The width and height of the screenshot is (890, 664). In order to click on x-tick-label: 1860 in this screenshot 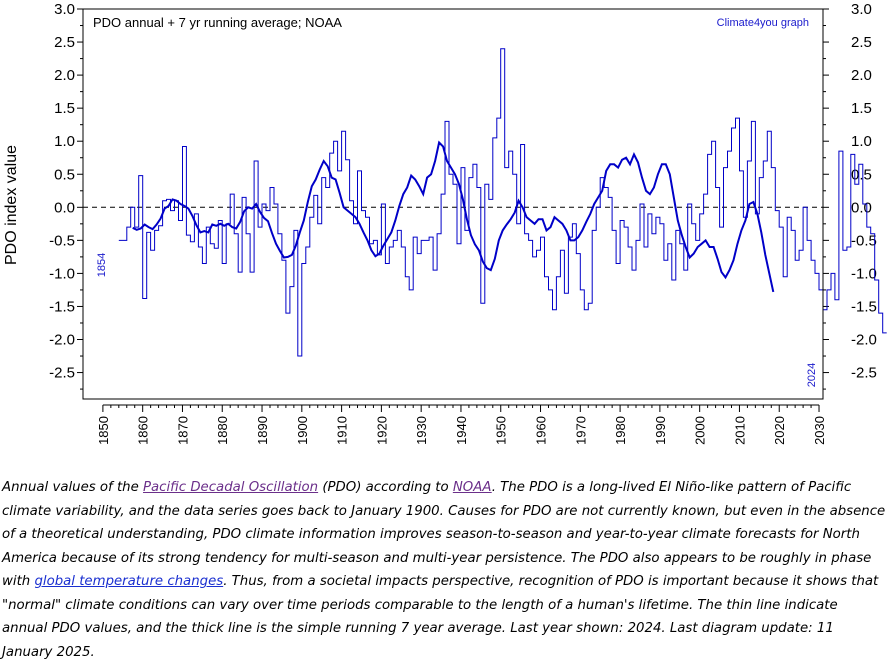, I will do `click(143, 430)`.